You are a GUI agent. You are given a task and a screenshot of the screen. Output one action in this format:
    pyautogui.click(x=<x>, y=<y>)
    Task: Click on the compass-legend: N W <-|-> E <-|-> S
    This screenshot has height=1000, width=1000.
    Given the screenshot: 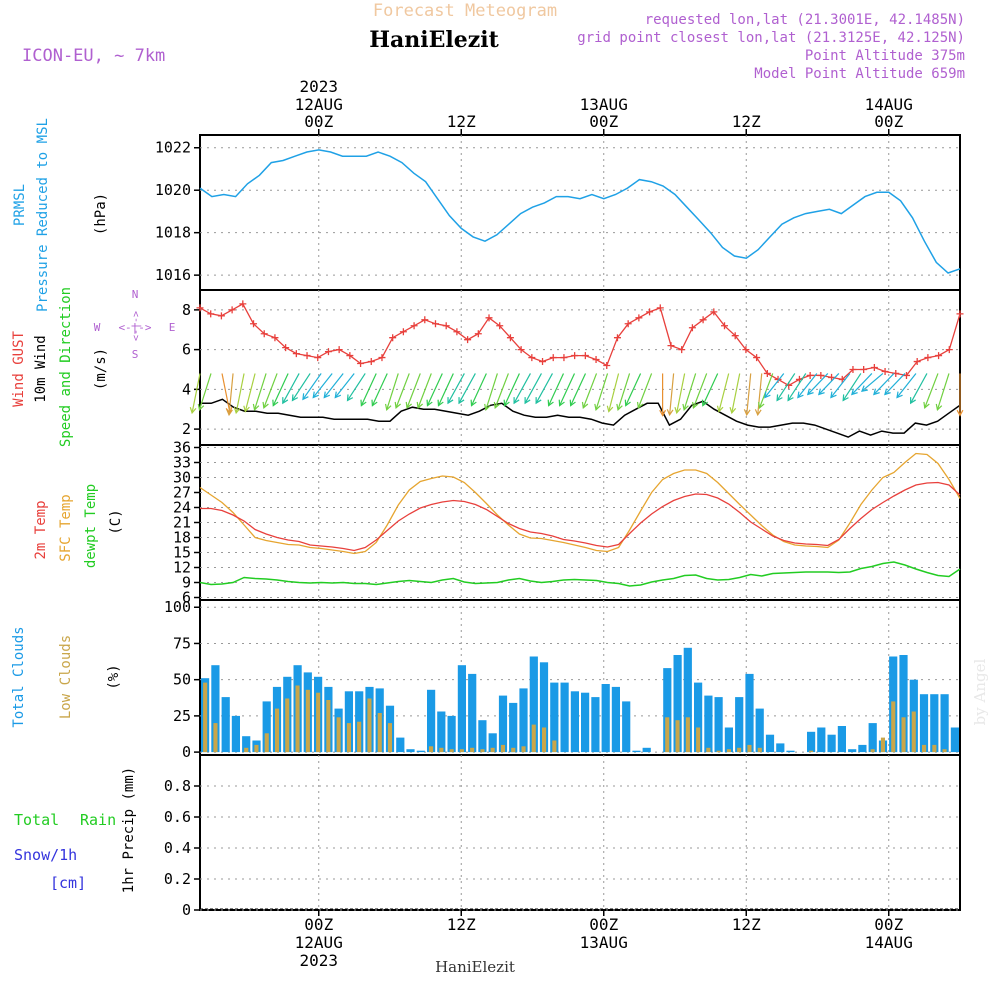 What is the action you would take?
    pyautogui.click(x=135, y=324)
    